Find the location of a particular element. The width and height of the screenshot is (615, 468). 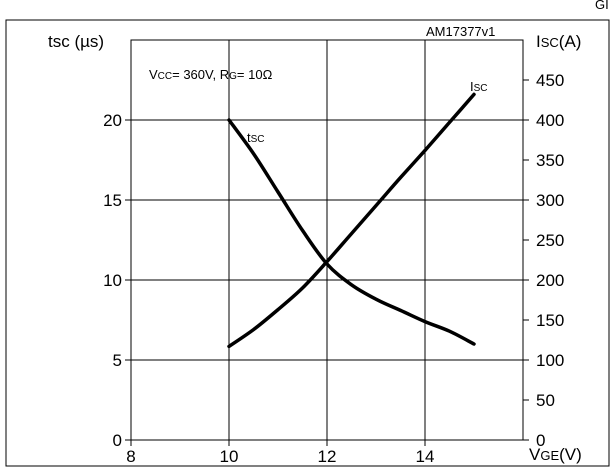

x-tick-label: 14 is located at coordinates (425, 456).